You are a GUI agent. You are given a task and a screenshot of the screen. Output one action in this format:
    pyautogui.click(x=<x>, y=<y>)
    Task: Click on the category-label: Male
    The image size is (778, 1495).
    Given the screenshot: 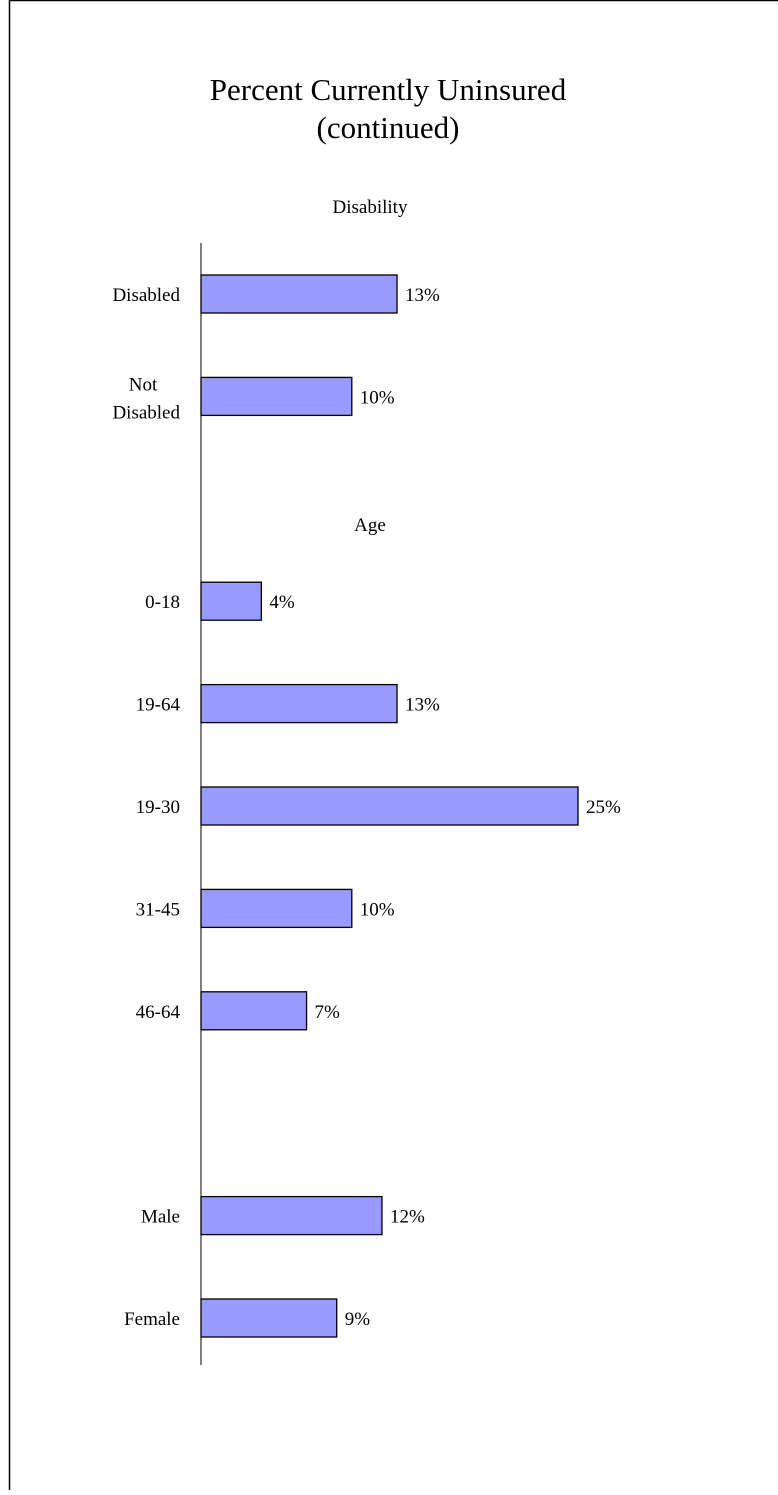 What is the action you would take?
    pyautogui.click(x=160, y=1217)
    